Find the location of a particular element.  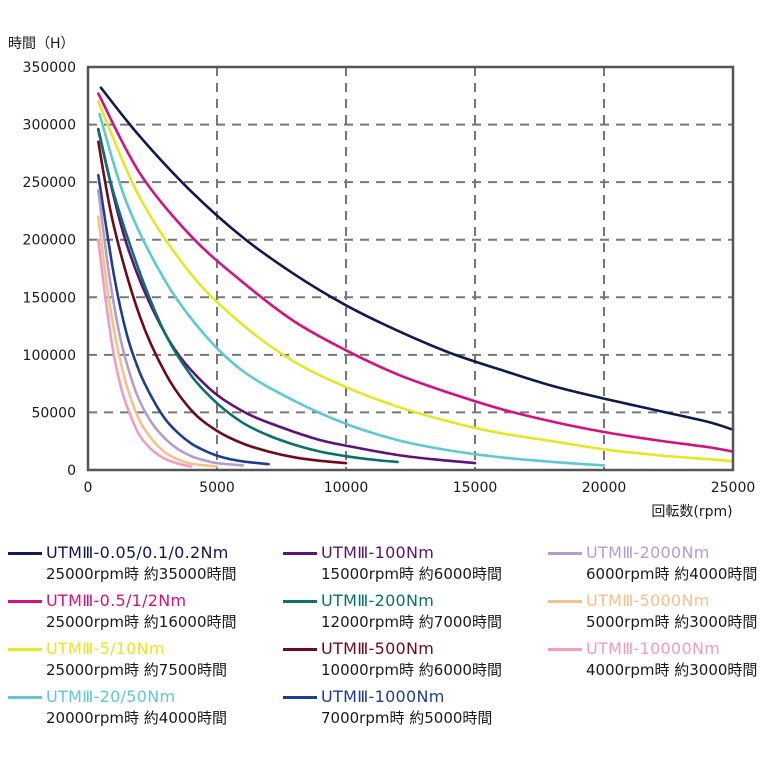

legend-series-note: 4000rpm時 約3000時間 is located at coordinates (672, 670).